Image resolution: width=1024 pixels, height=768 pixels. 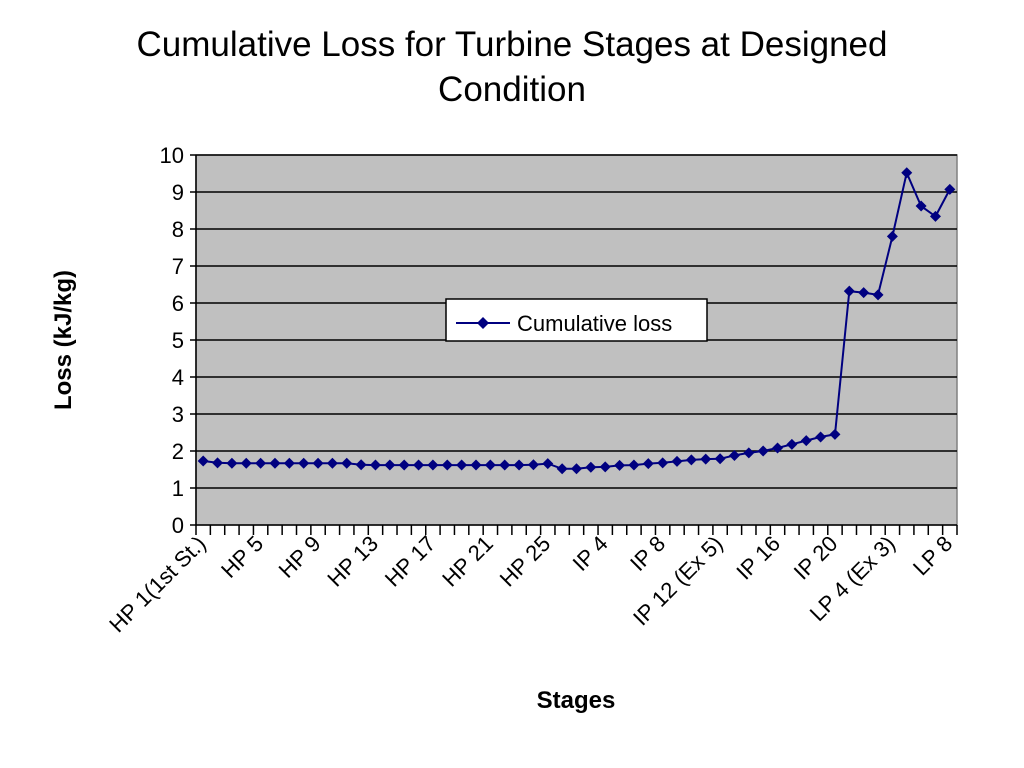 I want to click on y-tick-label: 1, so click(x=178, y=488).